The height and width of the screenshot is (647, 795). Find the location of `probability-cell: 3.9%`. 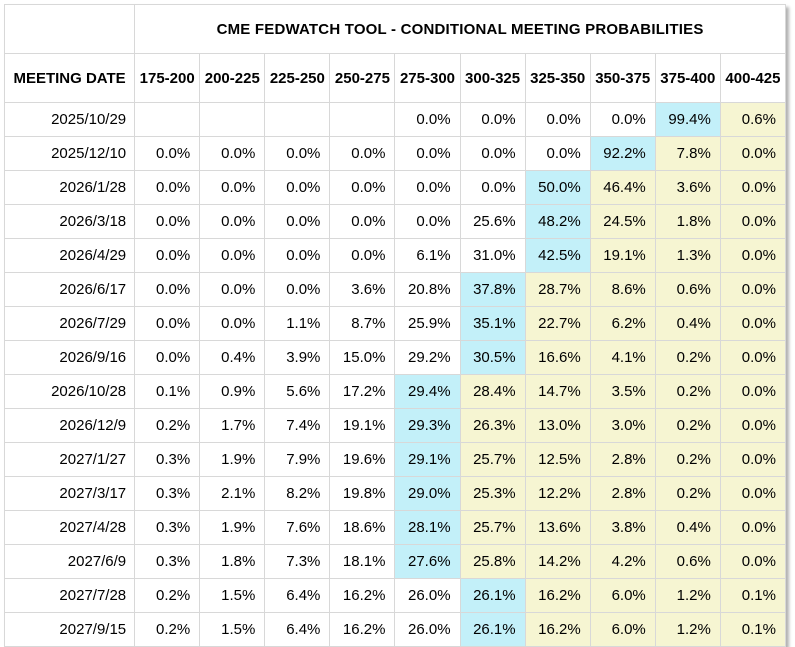

probability-cell: 3.9% is located at coordinates (297, 357).